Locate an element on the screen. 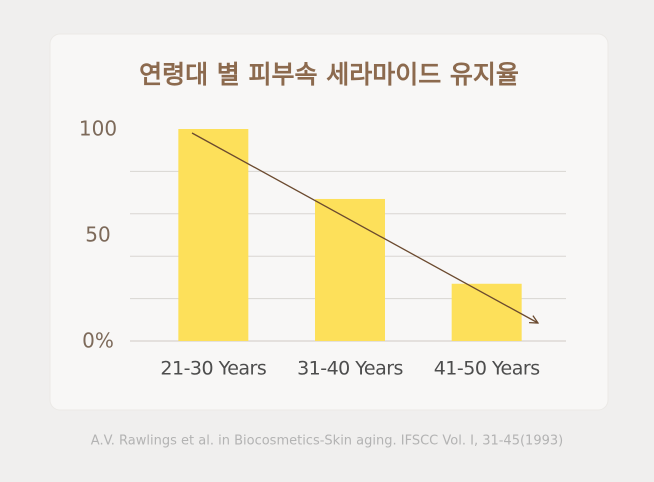 Image resolution: width=654 pixels, height=482 pixels. y-tick-label: 50 is located at coordinates (97, 235).